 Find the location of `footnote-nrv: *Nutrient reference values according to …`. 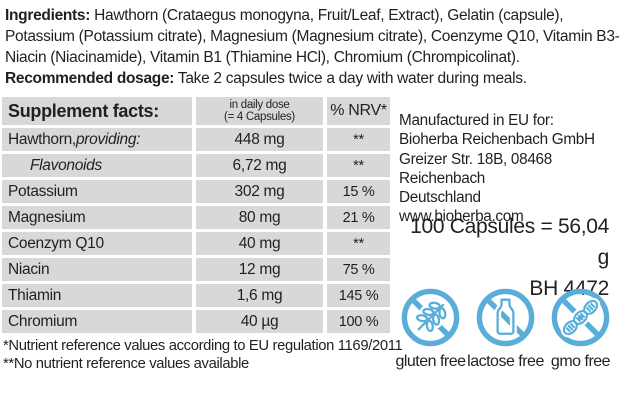

footnote-nrv: *Nutrient reference values according to … is located at coordinates (203, 346).